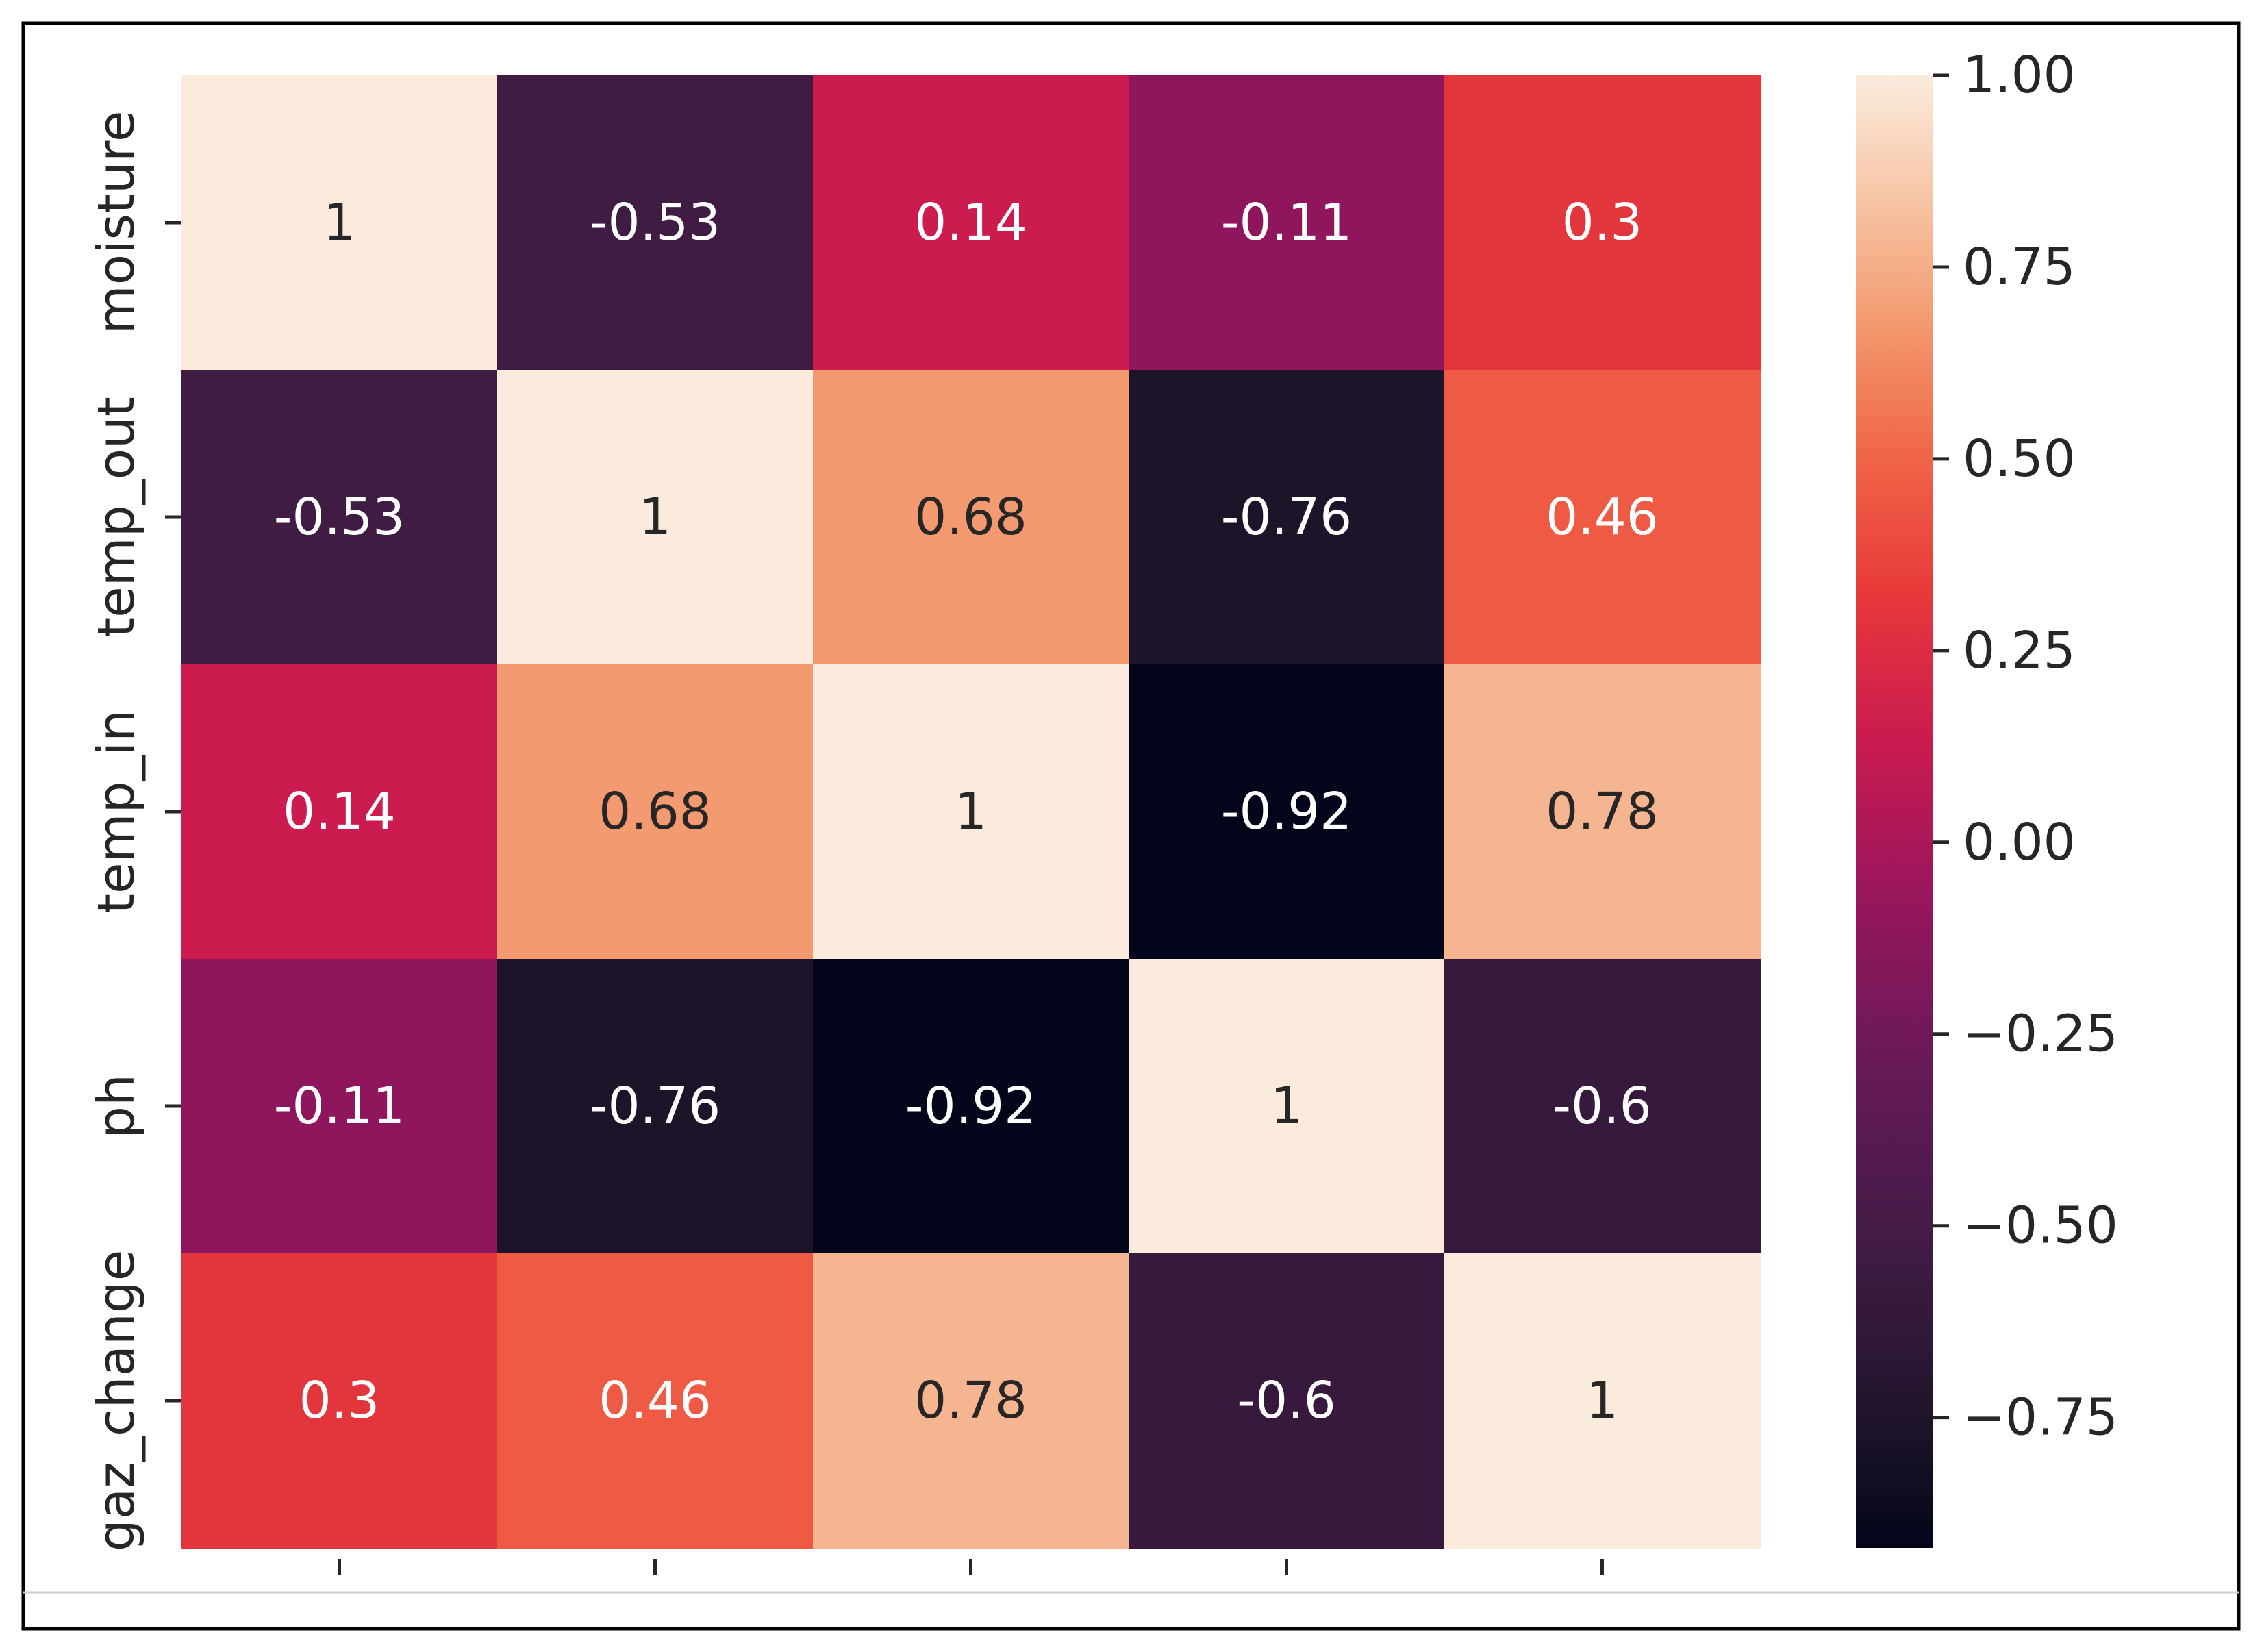  What do you see at coordinates (2019, 75) in the screenshot?
I see `colorbar-tick-label: 1.00` at bounding box center [2019, 75].